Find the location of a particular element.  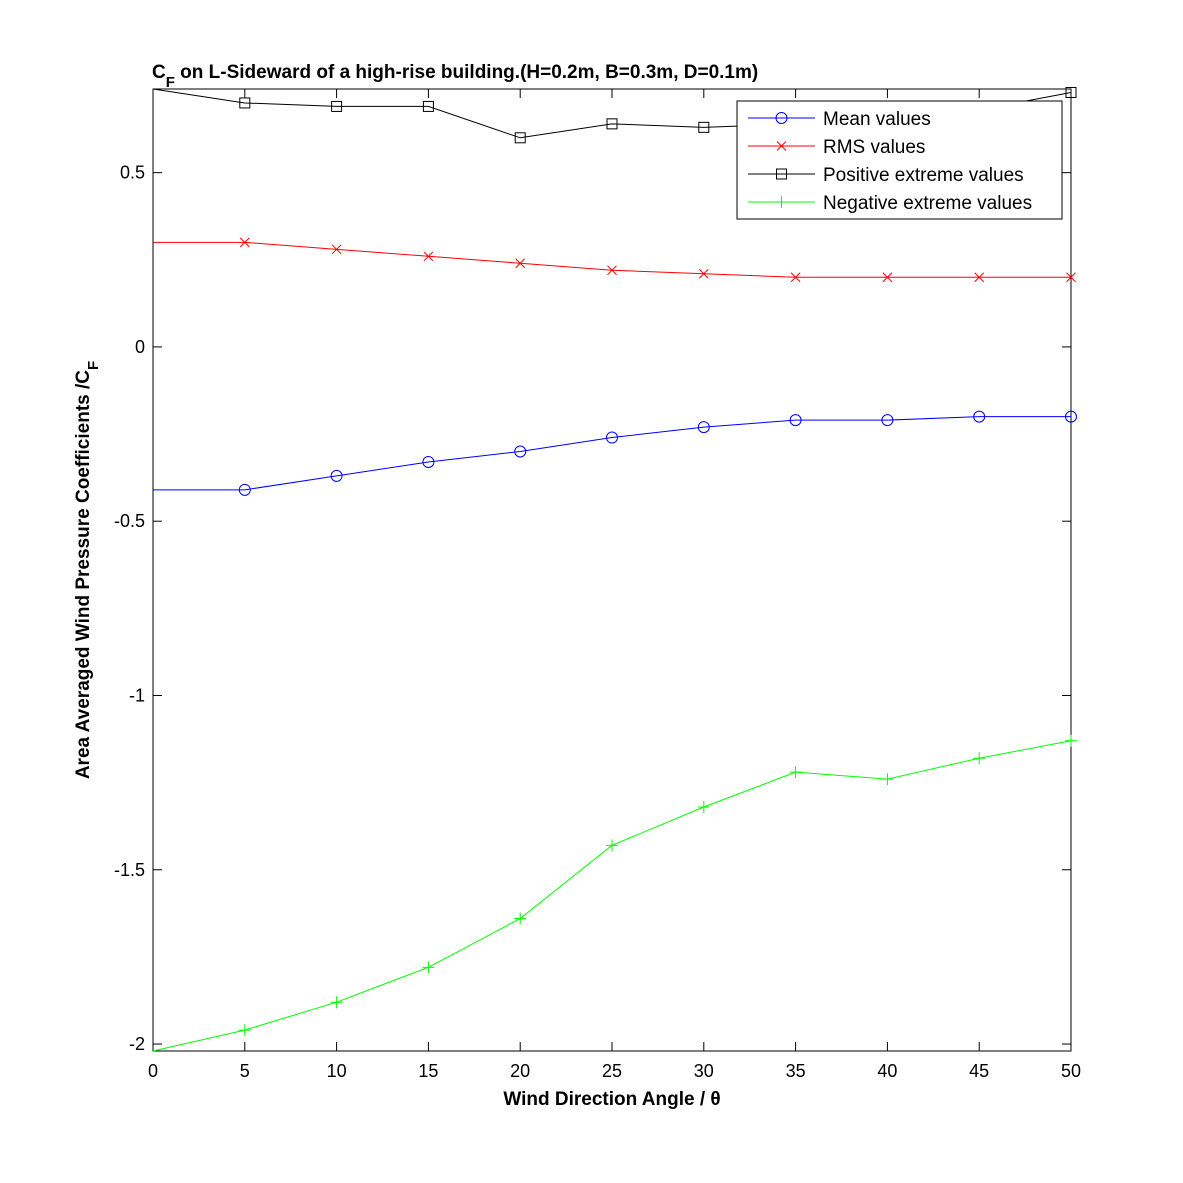

x-tick-label: 10 is located at coordinates (337, 1071).